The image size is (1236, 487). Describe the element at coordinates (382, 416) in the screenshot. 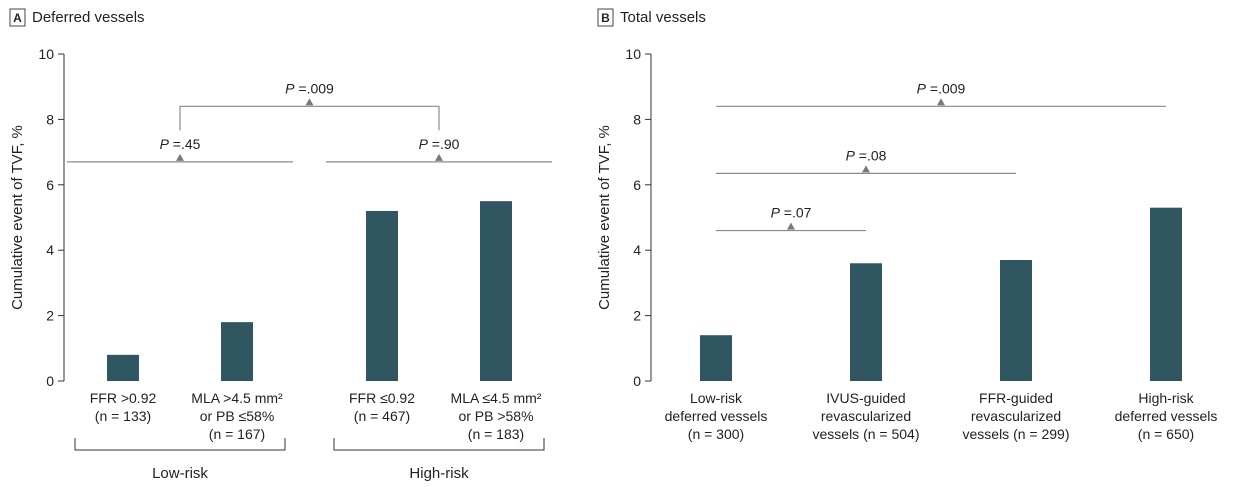

I see `category-label: (n = 467)` at that location.